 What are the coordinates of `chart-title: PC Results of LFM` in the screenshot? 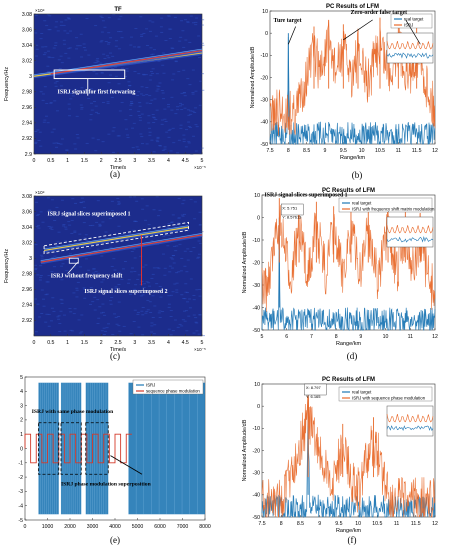 It's located at (352, 7).